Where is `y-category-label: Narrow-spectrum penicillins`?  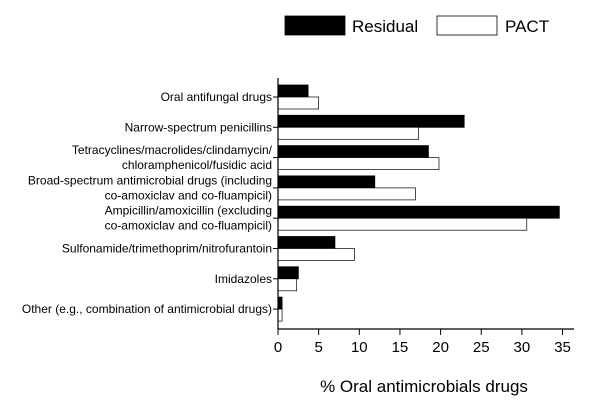
y-category-label: Narrow-spectrum penicillins is located at coordinates (198, 127).